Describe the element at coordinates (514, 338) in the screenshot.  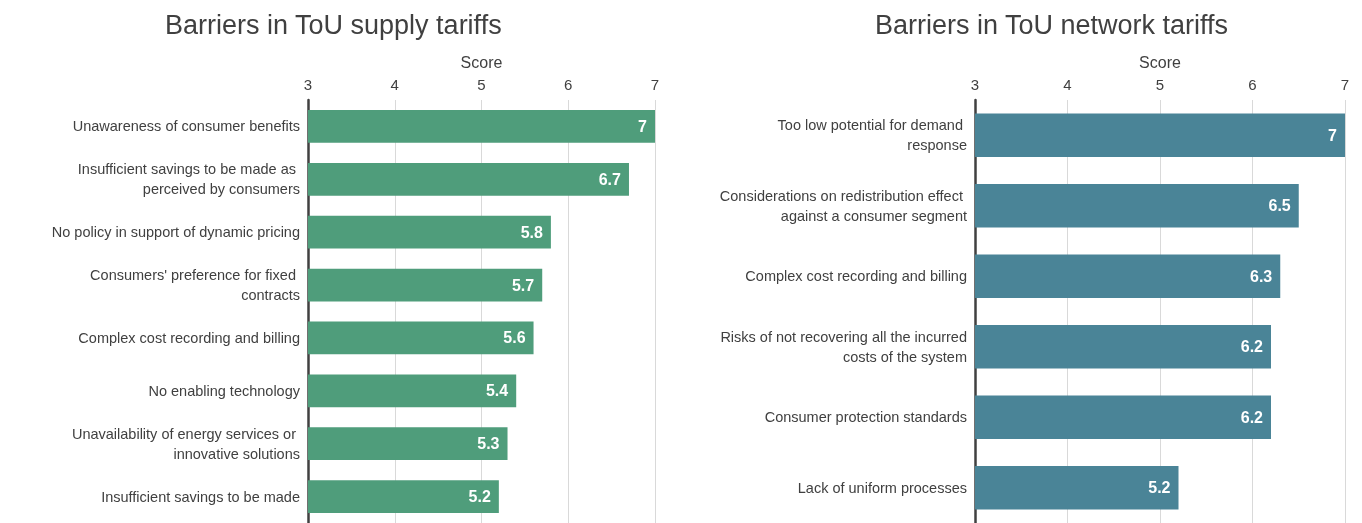
I see `data-label: 5.6` at that location.